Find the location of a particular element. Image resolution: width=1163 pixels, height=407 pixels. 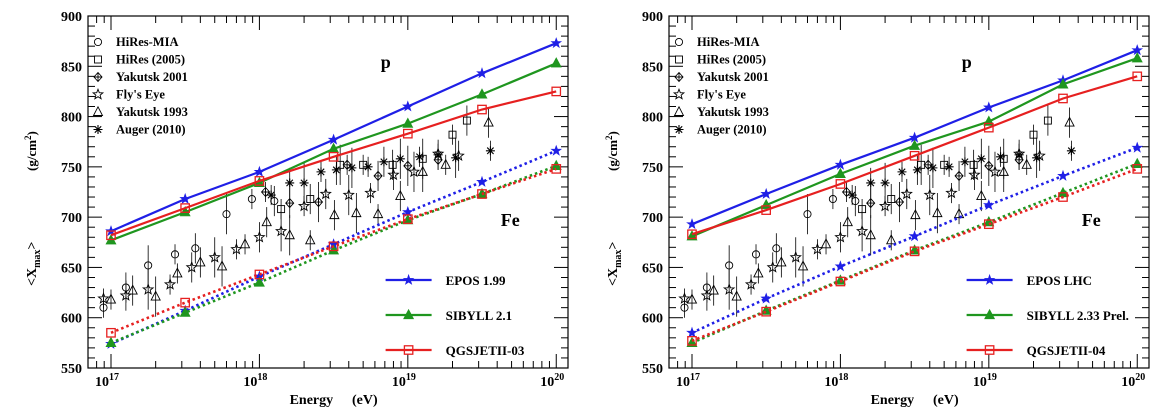

y-tick-label: 550 is located at coordinates (652, 369).